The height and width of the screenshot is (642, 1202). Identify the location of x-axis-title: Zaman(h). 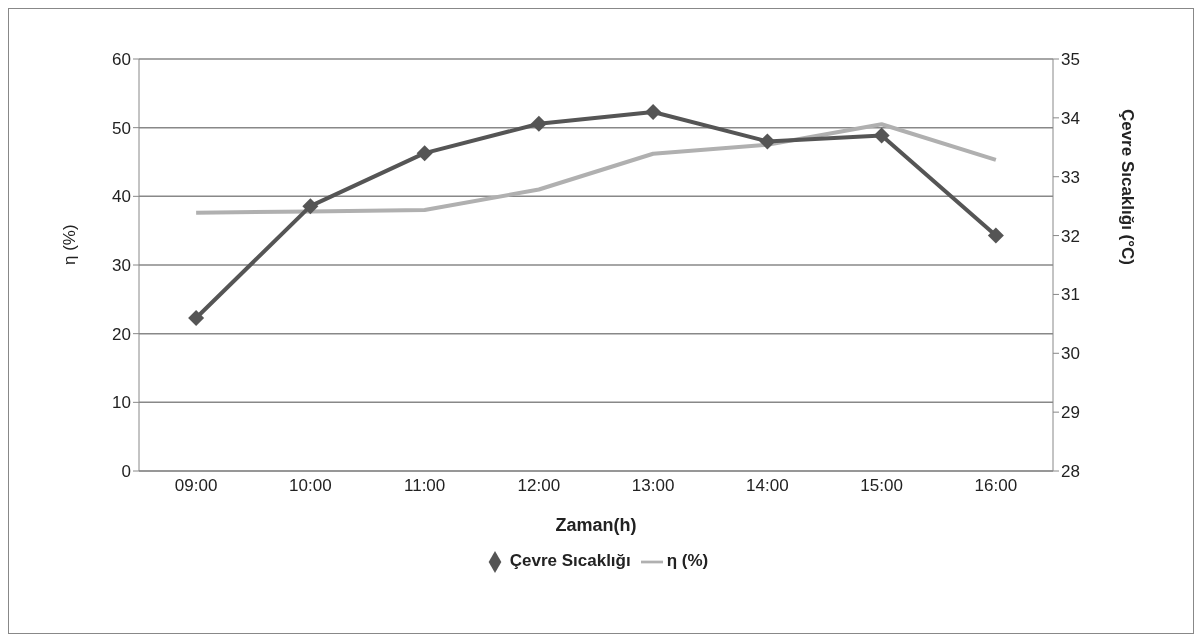
(596, 525).